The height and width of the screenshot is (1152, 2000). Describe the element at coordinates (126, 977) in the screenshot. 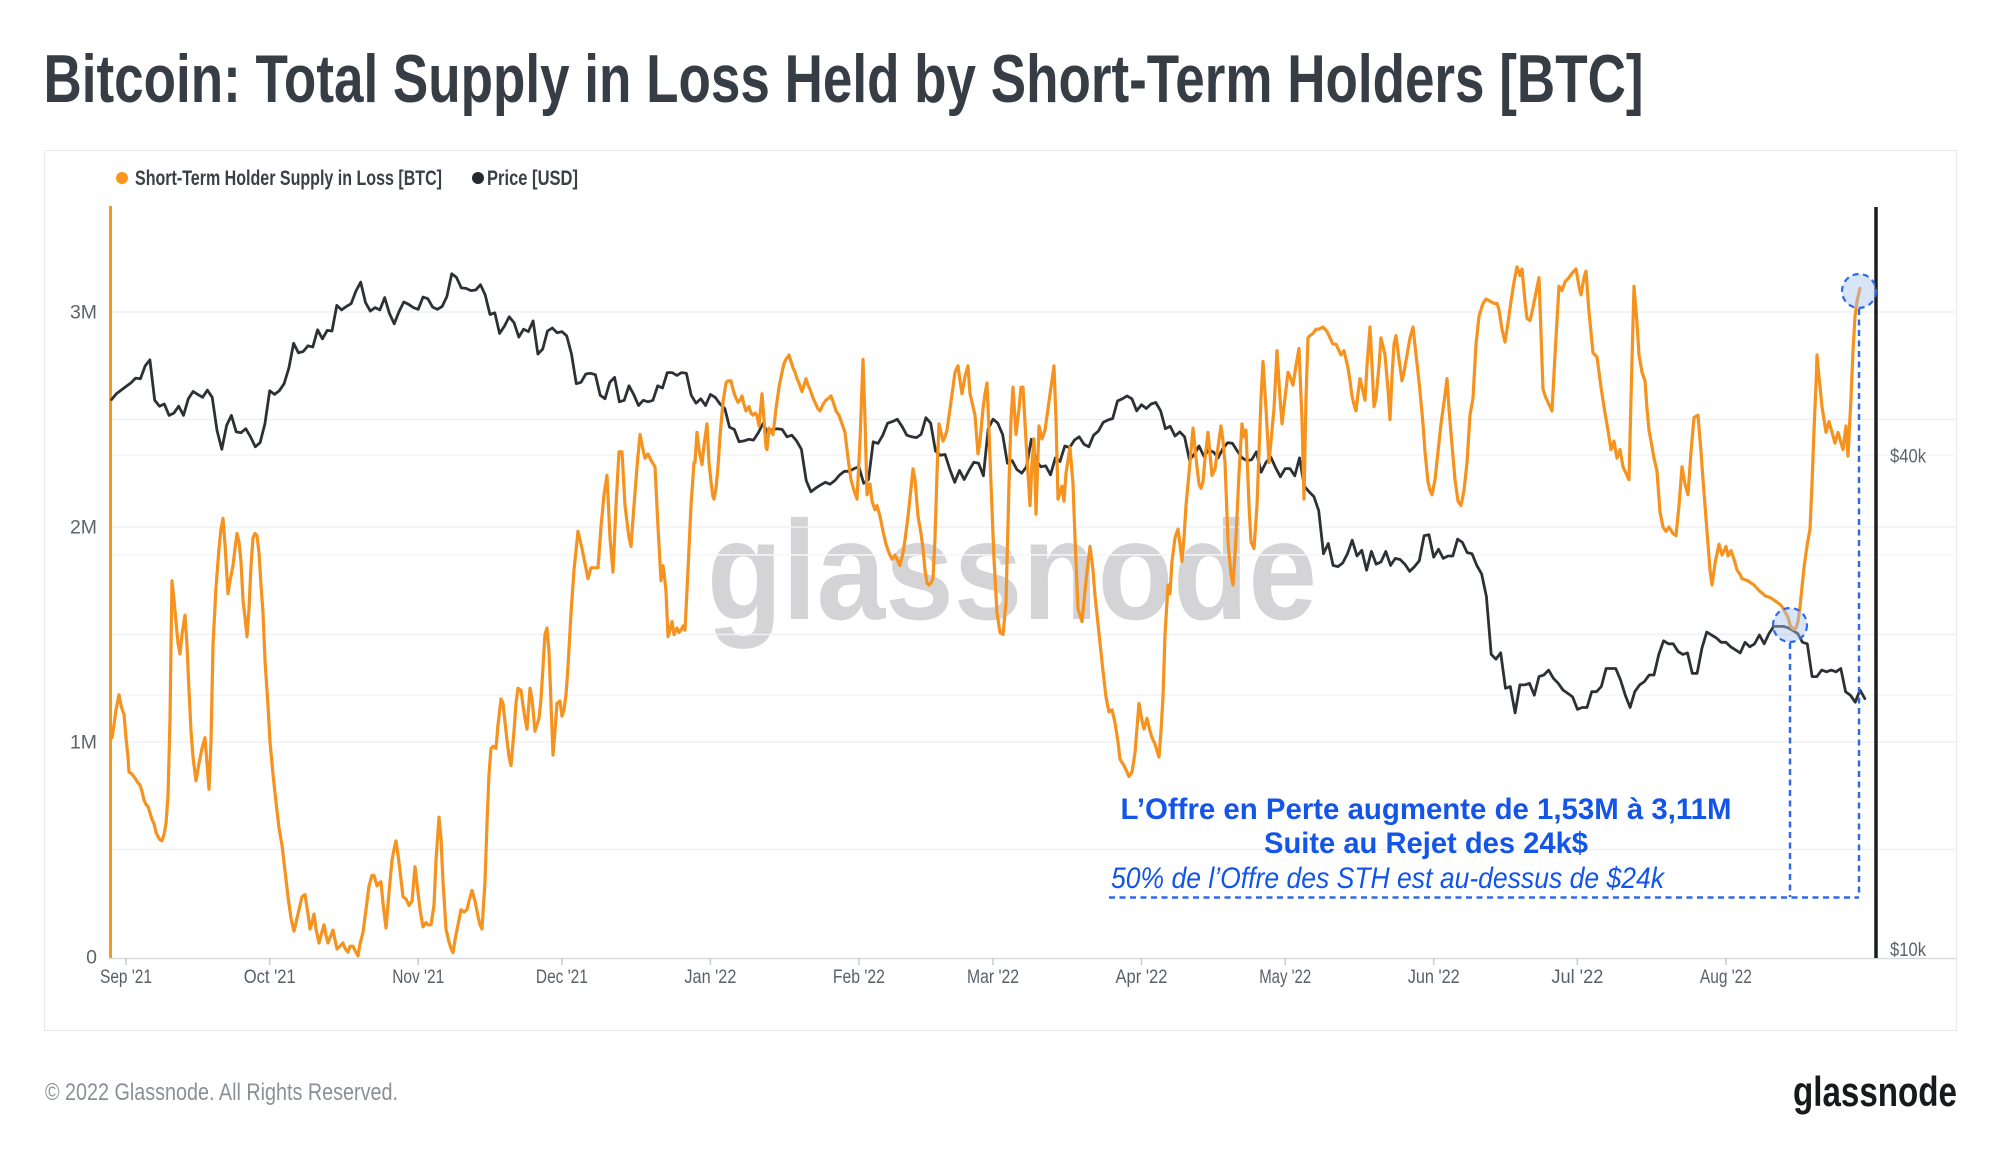

I see `svg-text: Sep '21` at that location.